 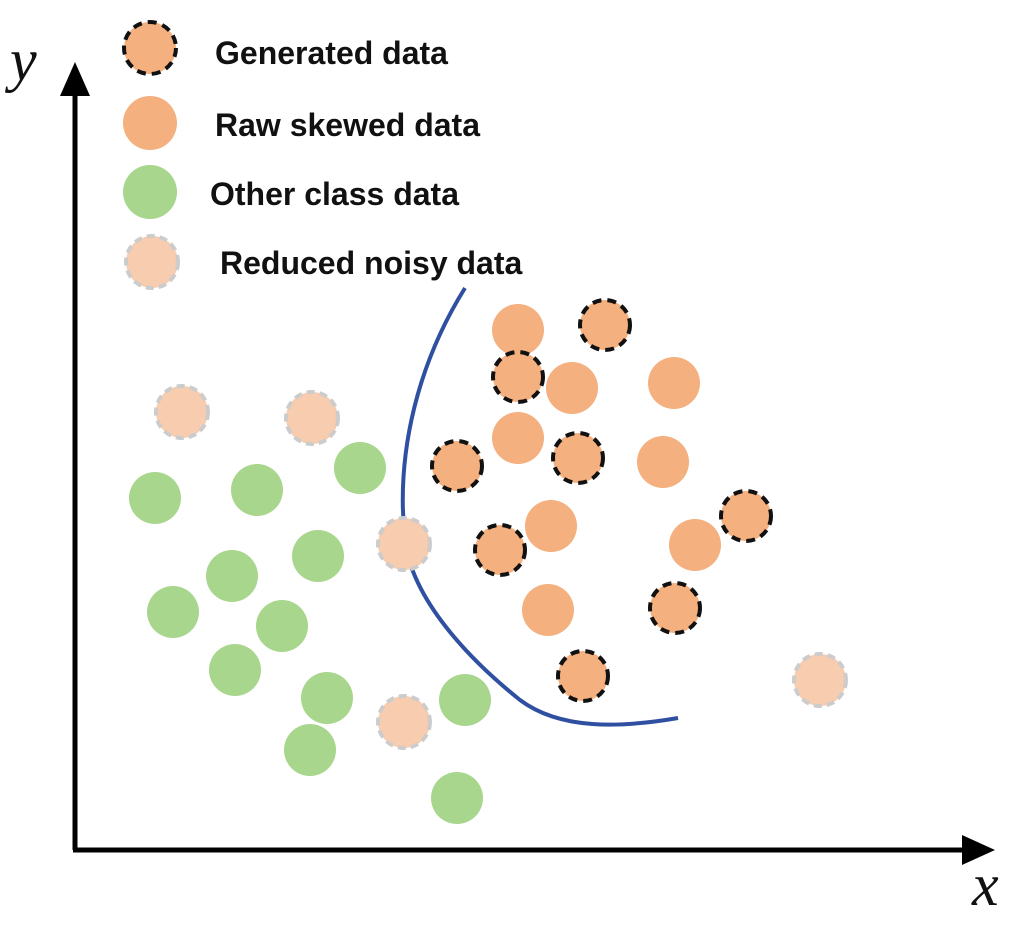 What do you see at coordinates (334, 194) in the screenshot?
I see `legend-label-other: Other class data` at bounding box center [334, 194].